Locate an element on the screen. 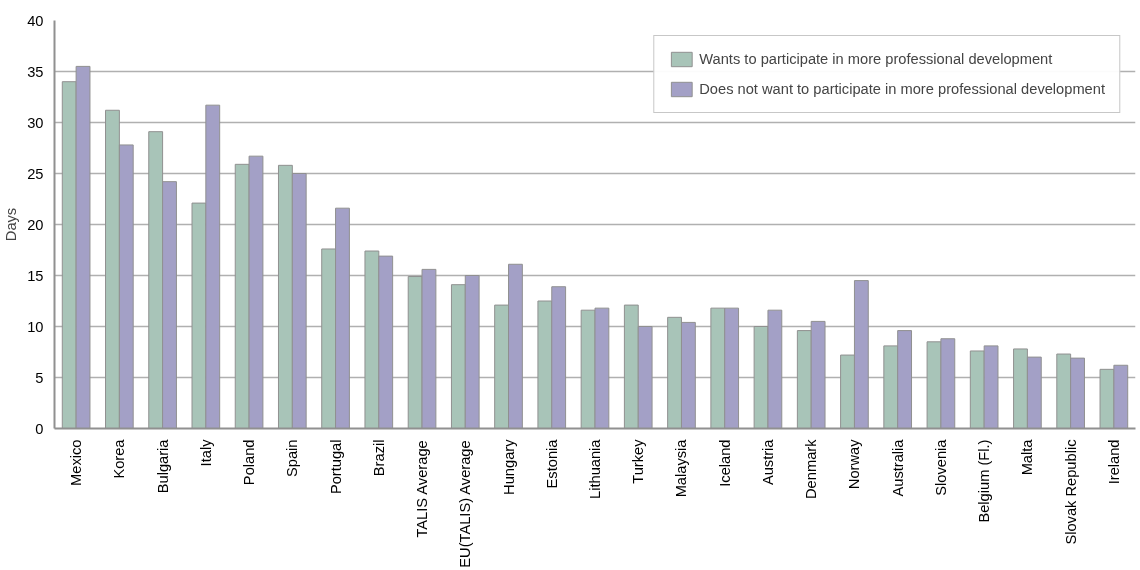  y-tick-label: 5 is located at coordinates (39, 377).